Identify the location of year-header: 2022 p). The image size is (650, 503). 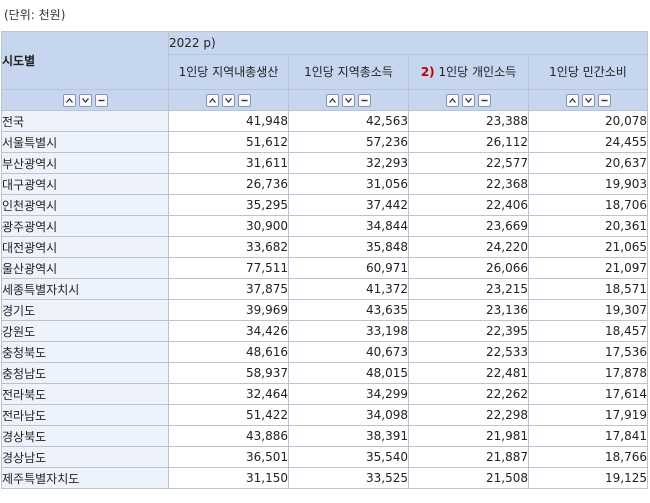
(408, 43).